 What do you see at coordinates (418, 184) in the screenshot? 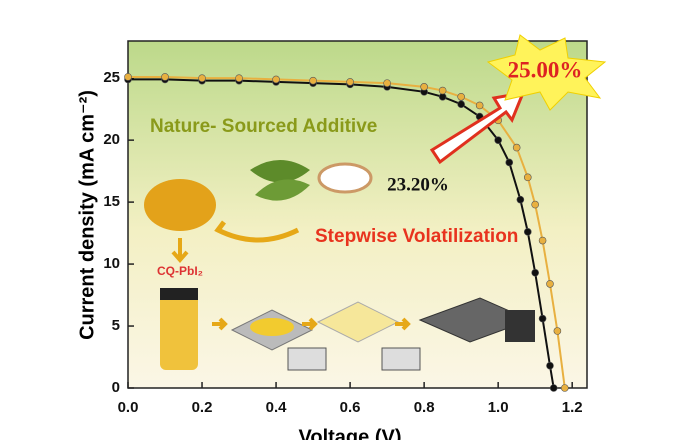
I see `annotation: 23.20%` at bounding box center [418, 184].